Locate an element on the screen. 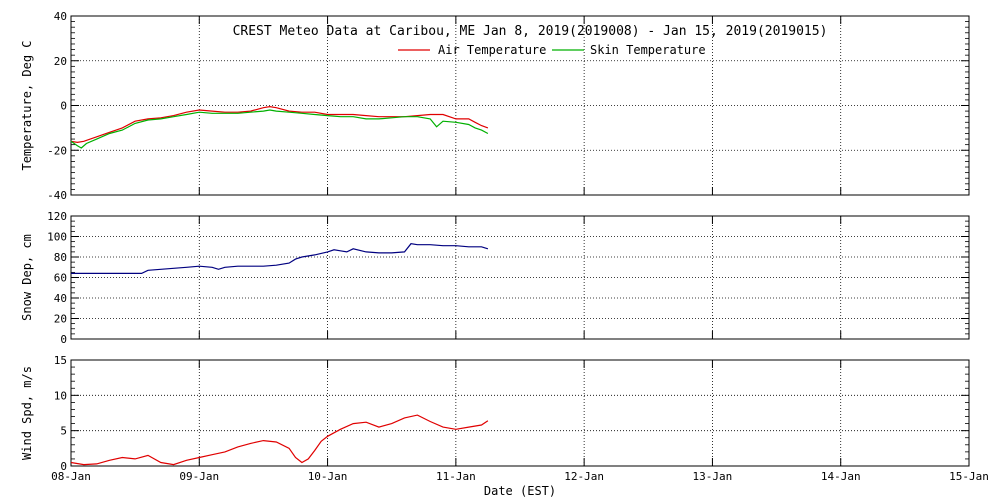  legend-skin-temperature-label: Skin Temperature is located at coordinates (648, 50).